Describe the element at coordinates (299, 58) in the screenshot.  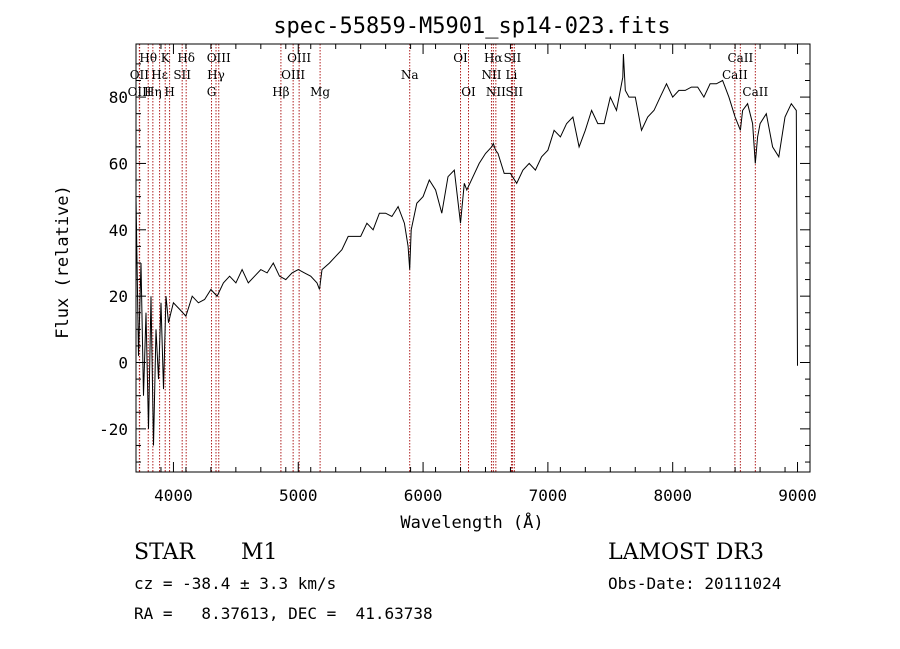
I see `marker-label-14: OIII` at that location.